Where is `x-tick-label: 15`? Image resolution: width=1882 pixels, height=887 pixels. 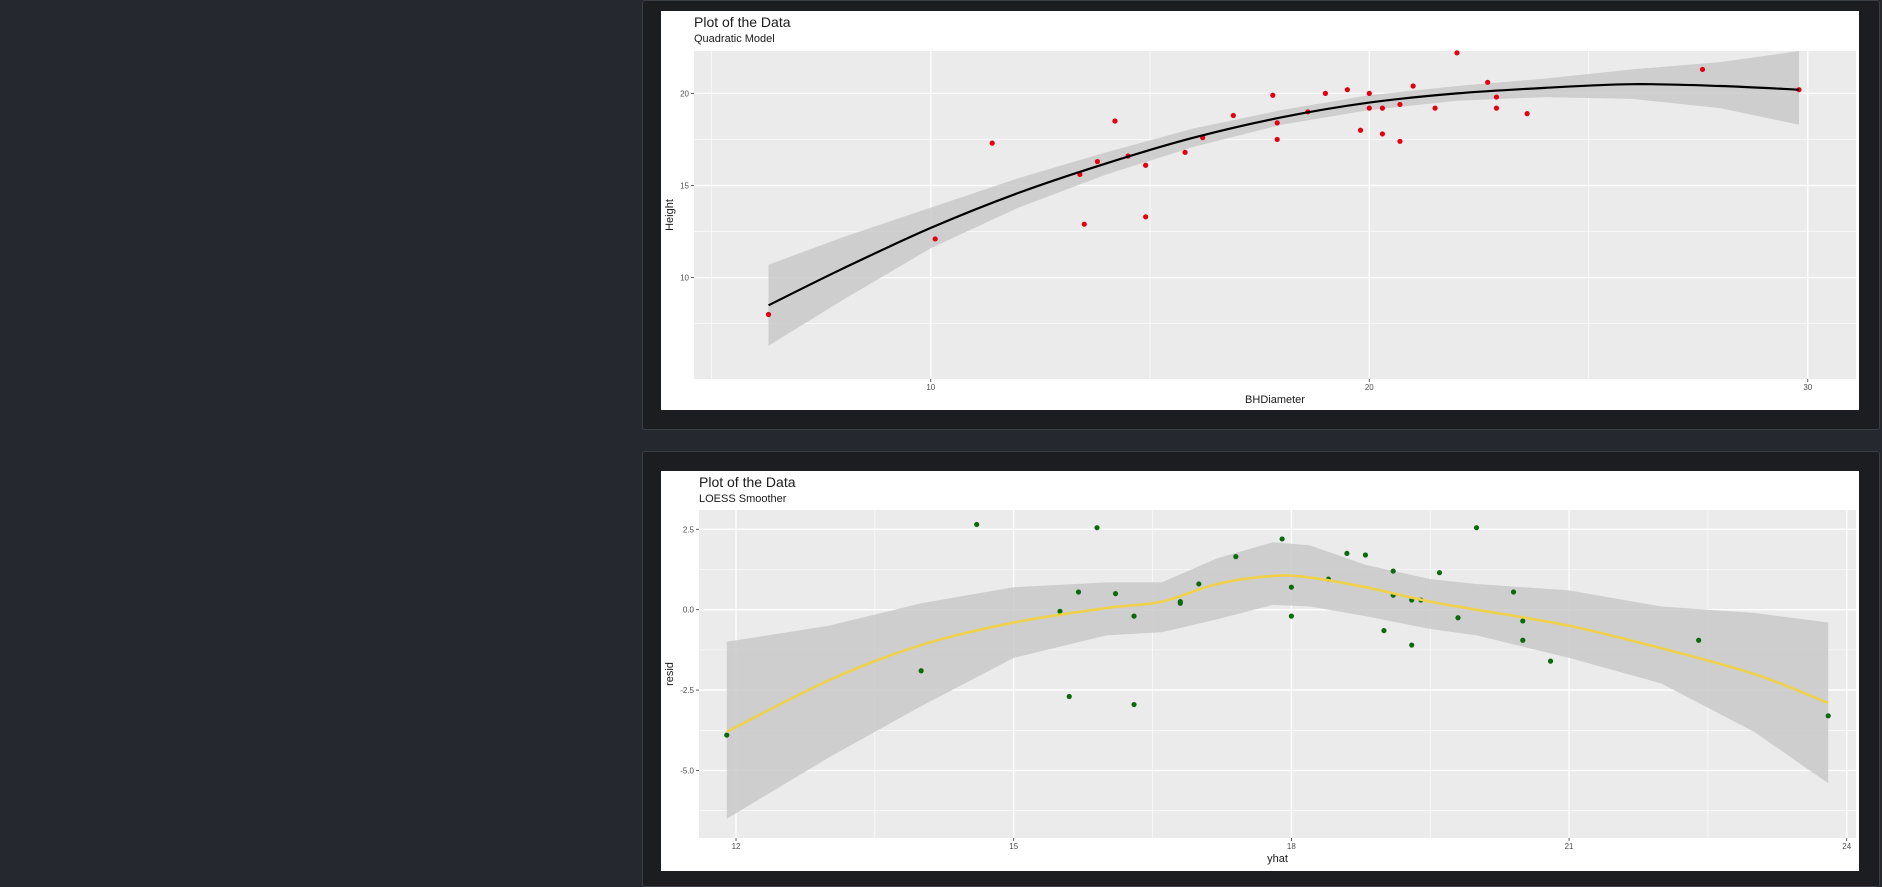
x-tick-label: 15 is located at coordinates (1013, 846).